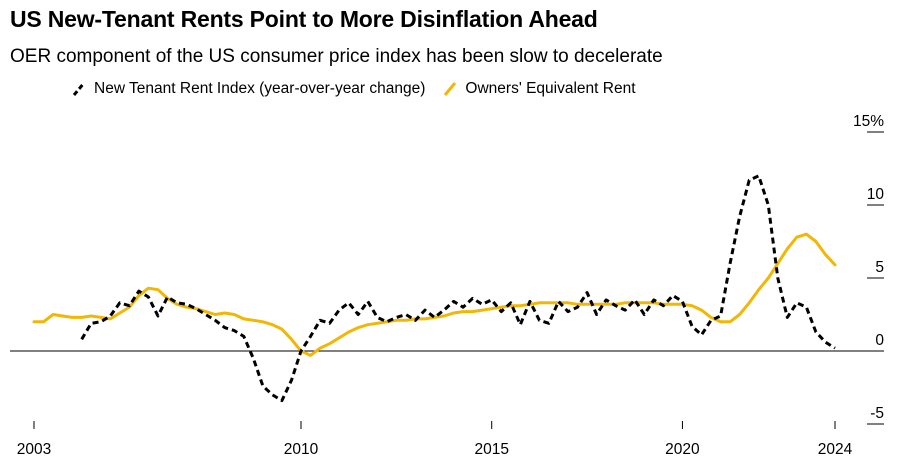 The image size is (911, 470). What do you see at coordinates (450, 89) in the screenshot?
I see `legend-swatch-solid-yellow` at bounding box center [450, 89].